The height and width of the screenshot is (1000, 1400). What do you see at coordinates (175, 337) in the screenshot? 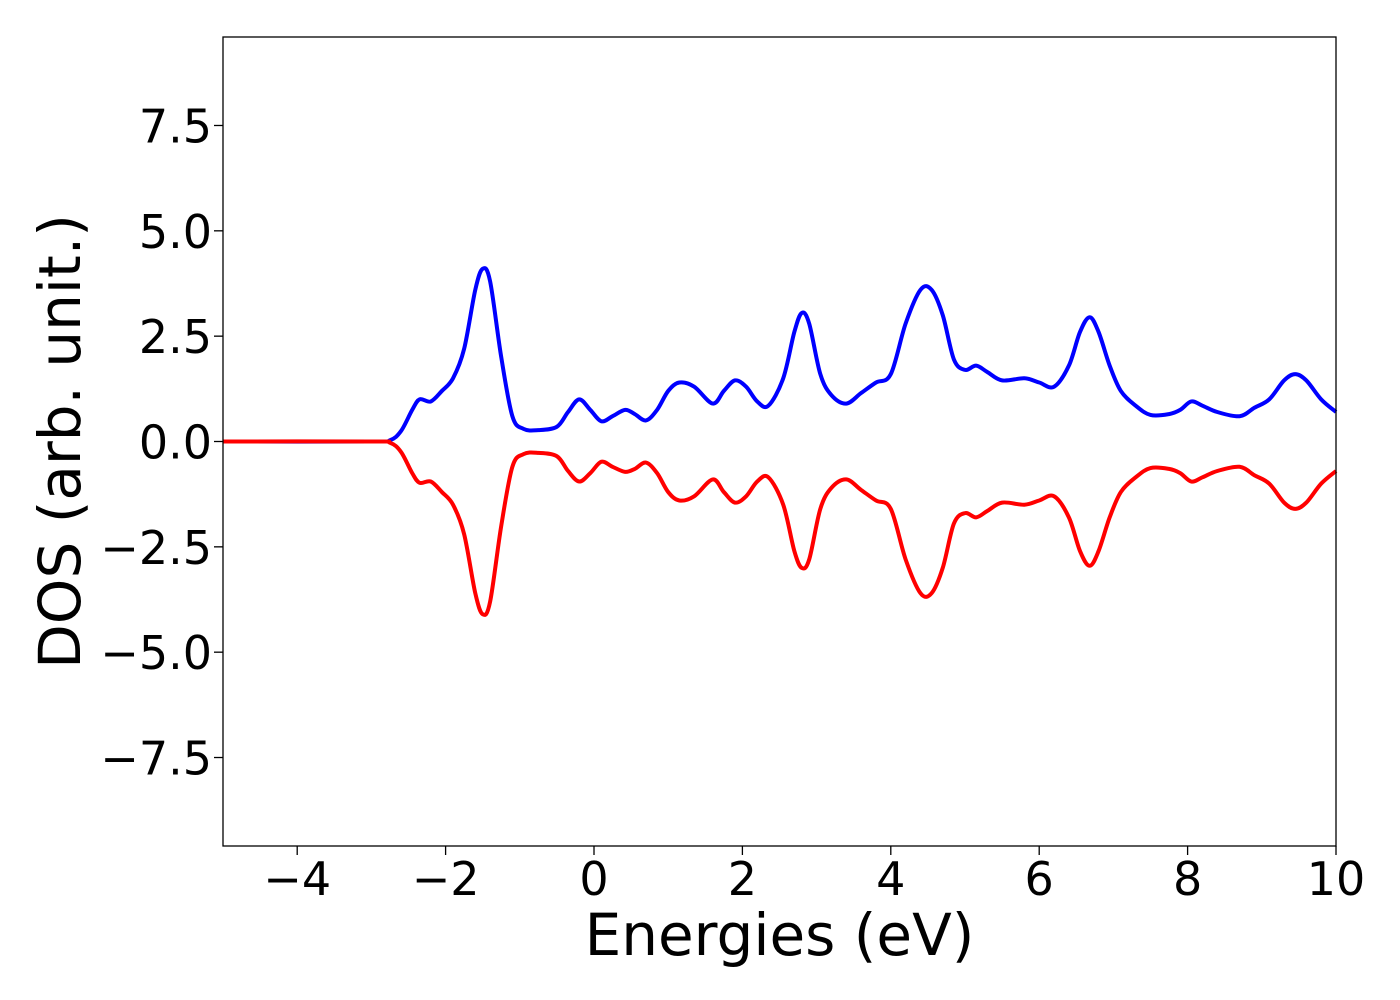
I see `y-tick-label: 2.5` at bounding box center [175, 337].